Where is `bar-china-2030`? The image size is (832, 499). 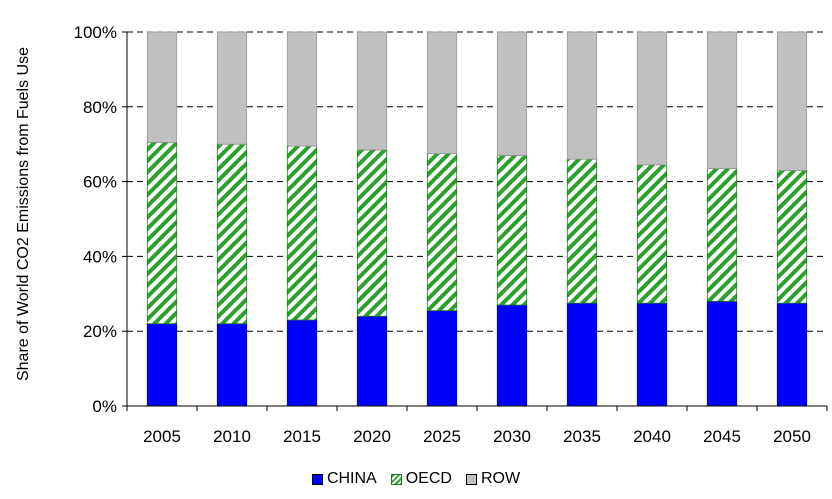 bar-china-2030 is located at coordinates (512, 355).